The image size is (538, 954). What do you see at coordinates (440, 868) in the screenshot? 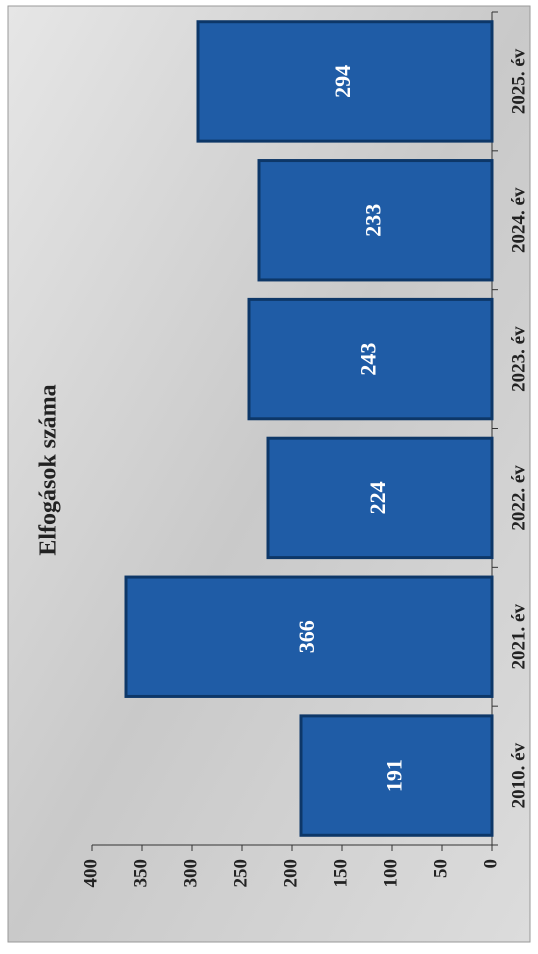
I see `y-tick-label: 50` at bounding box center [440, 868].